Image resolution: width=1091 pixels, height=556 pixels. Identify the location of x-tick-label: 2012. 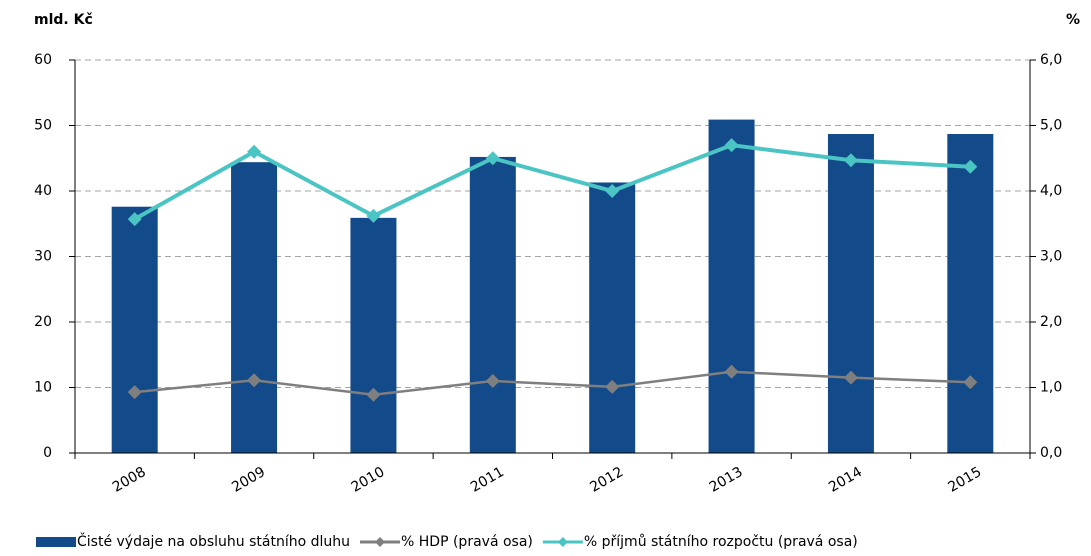
(606, 480).